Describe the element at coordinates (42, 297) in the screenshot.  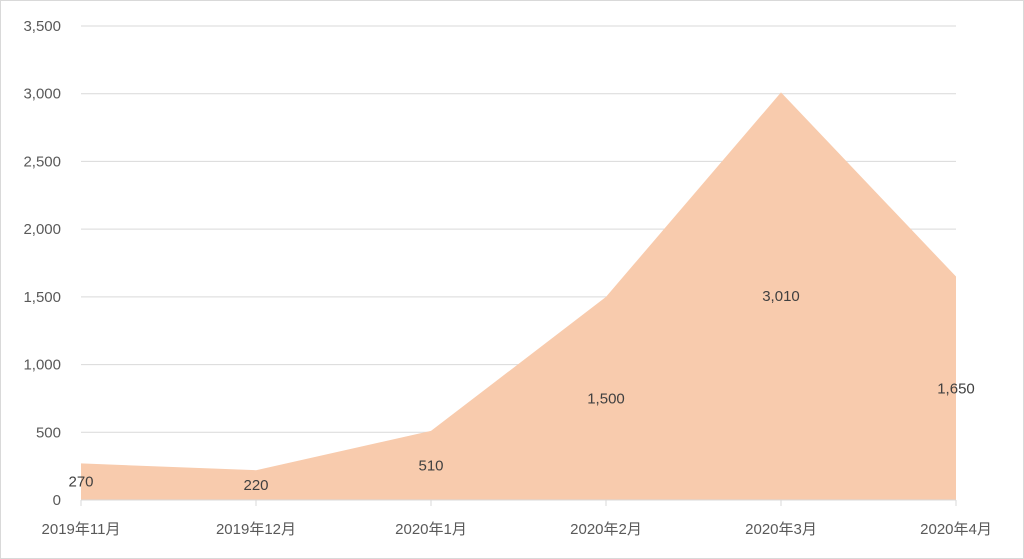
I see `y-tick-label: 1,500` at that location.